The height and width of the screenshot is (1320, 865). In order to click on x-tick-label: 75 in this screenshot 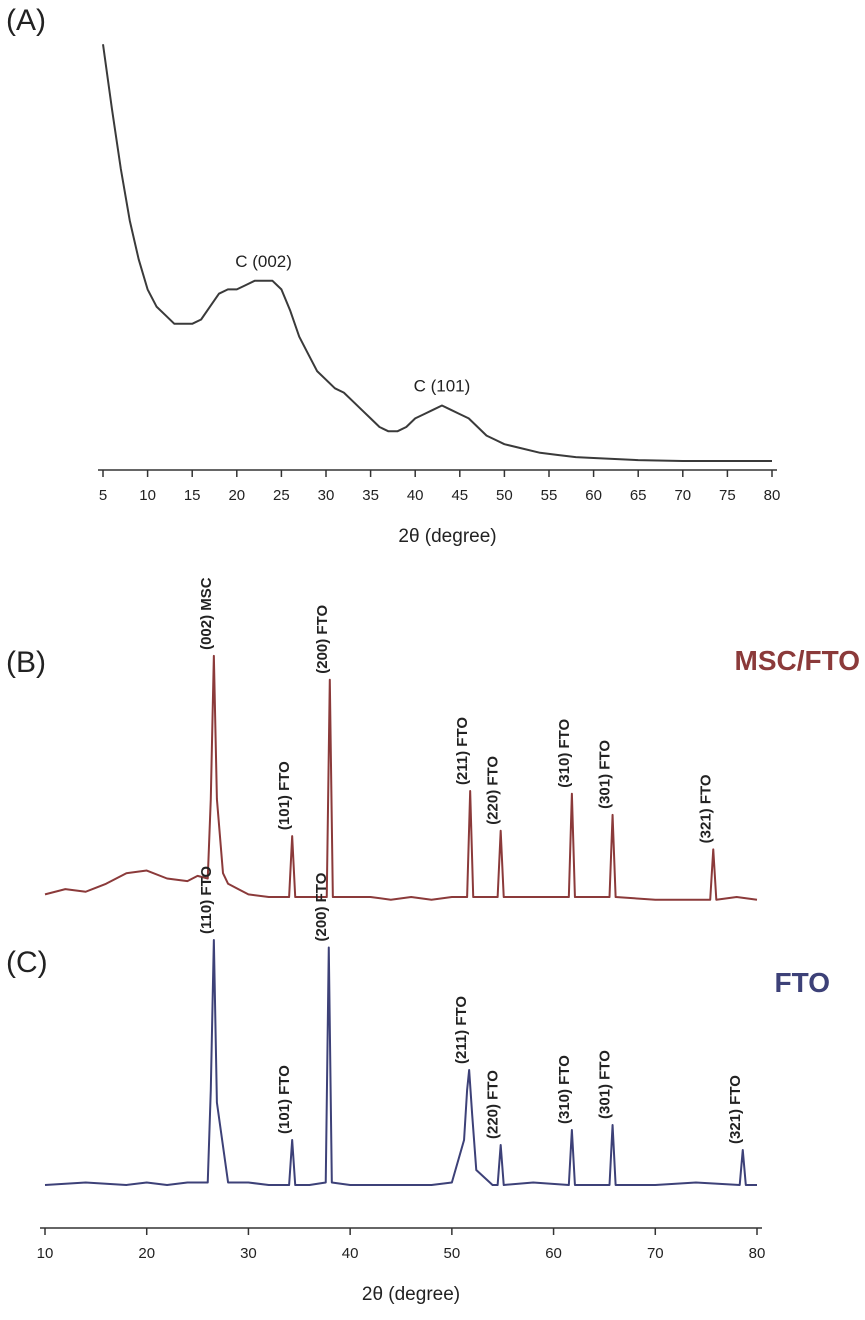, I will do `click(727, 495)`.